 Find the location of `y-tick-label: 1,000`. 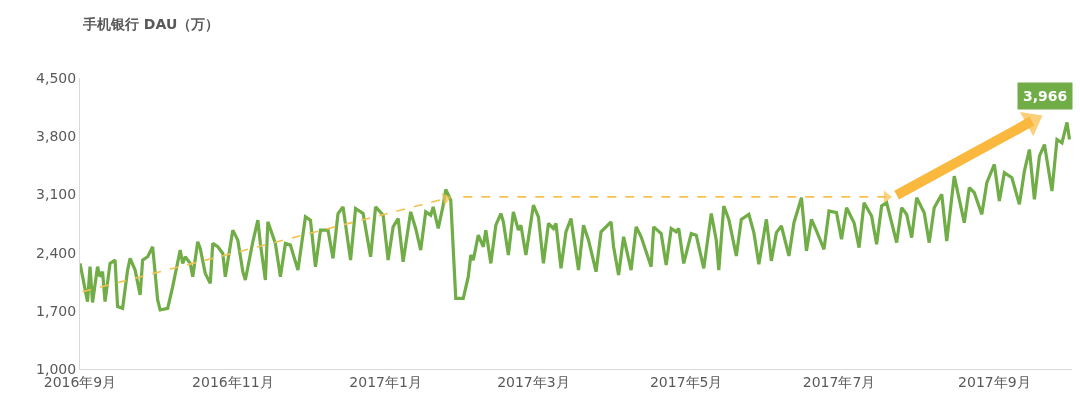

y-tick-label: 1,000 is located at coordinates (56, 368).